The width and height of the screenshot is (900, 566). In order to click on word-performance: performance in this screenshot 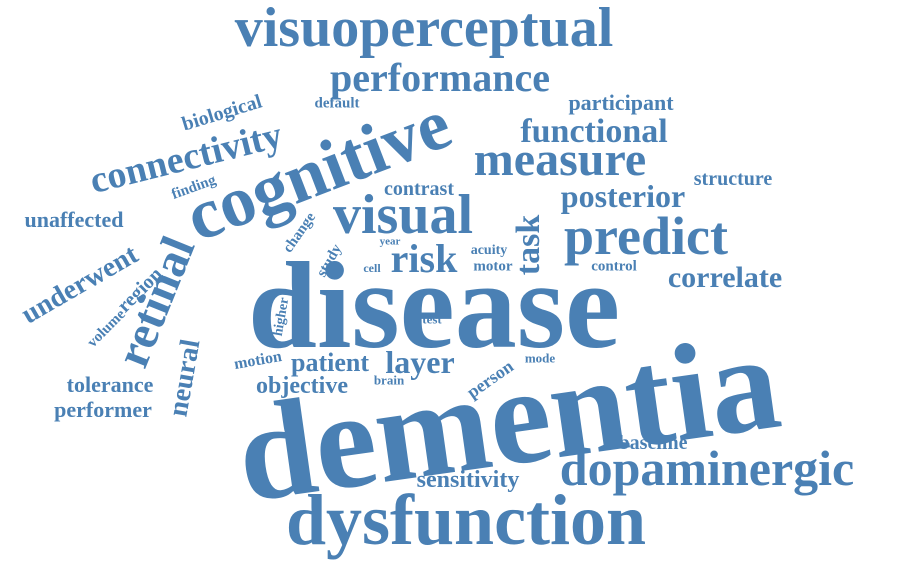, I will do `click(440, 77)`.